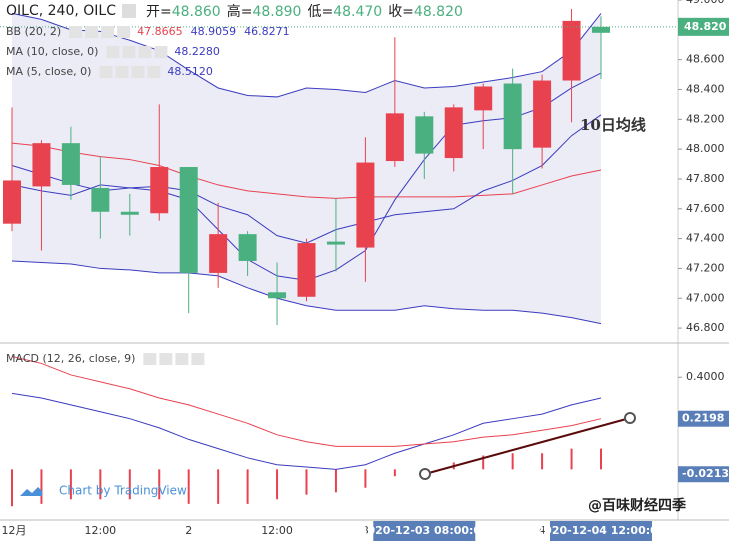 The image size is (729, 541). What do you see at coordinates (123, 491) in the screenshot?
I see `branding: Chart by TradingView` at bounding box center [123, 491].